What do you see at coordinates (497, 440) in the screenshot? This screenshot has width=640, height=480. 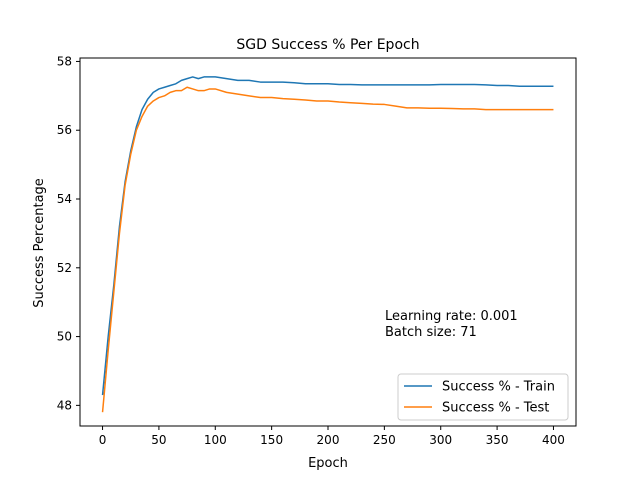 I see `x-tick-label: 350` at bounding box center [497, 440].